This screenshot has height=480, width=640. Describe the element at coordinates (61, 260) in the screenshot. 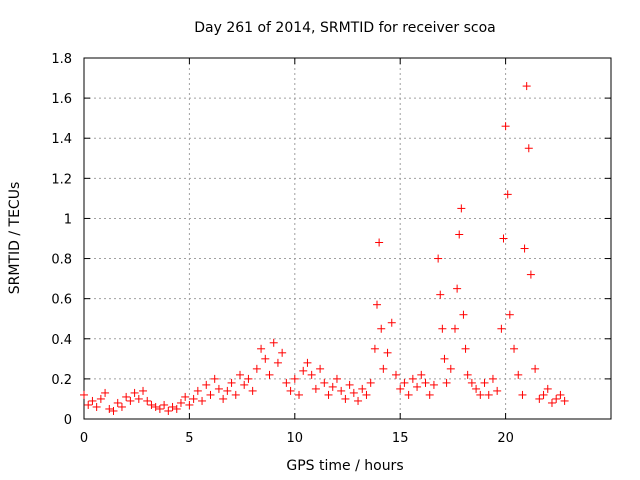

I see `y-tick-label: 0.8` at that location.